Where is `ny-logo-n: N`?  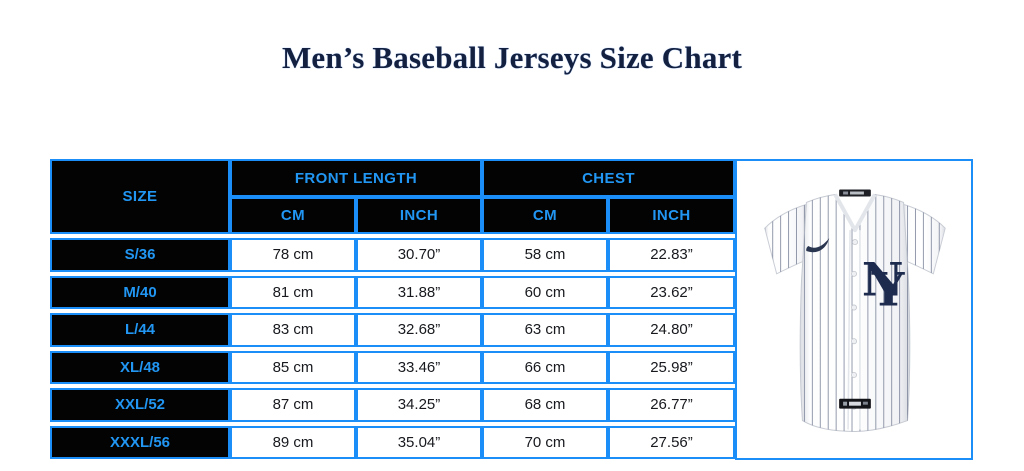 ny-logo-n: N is located at coordinates (883, 280).